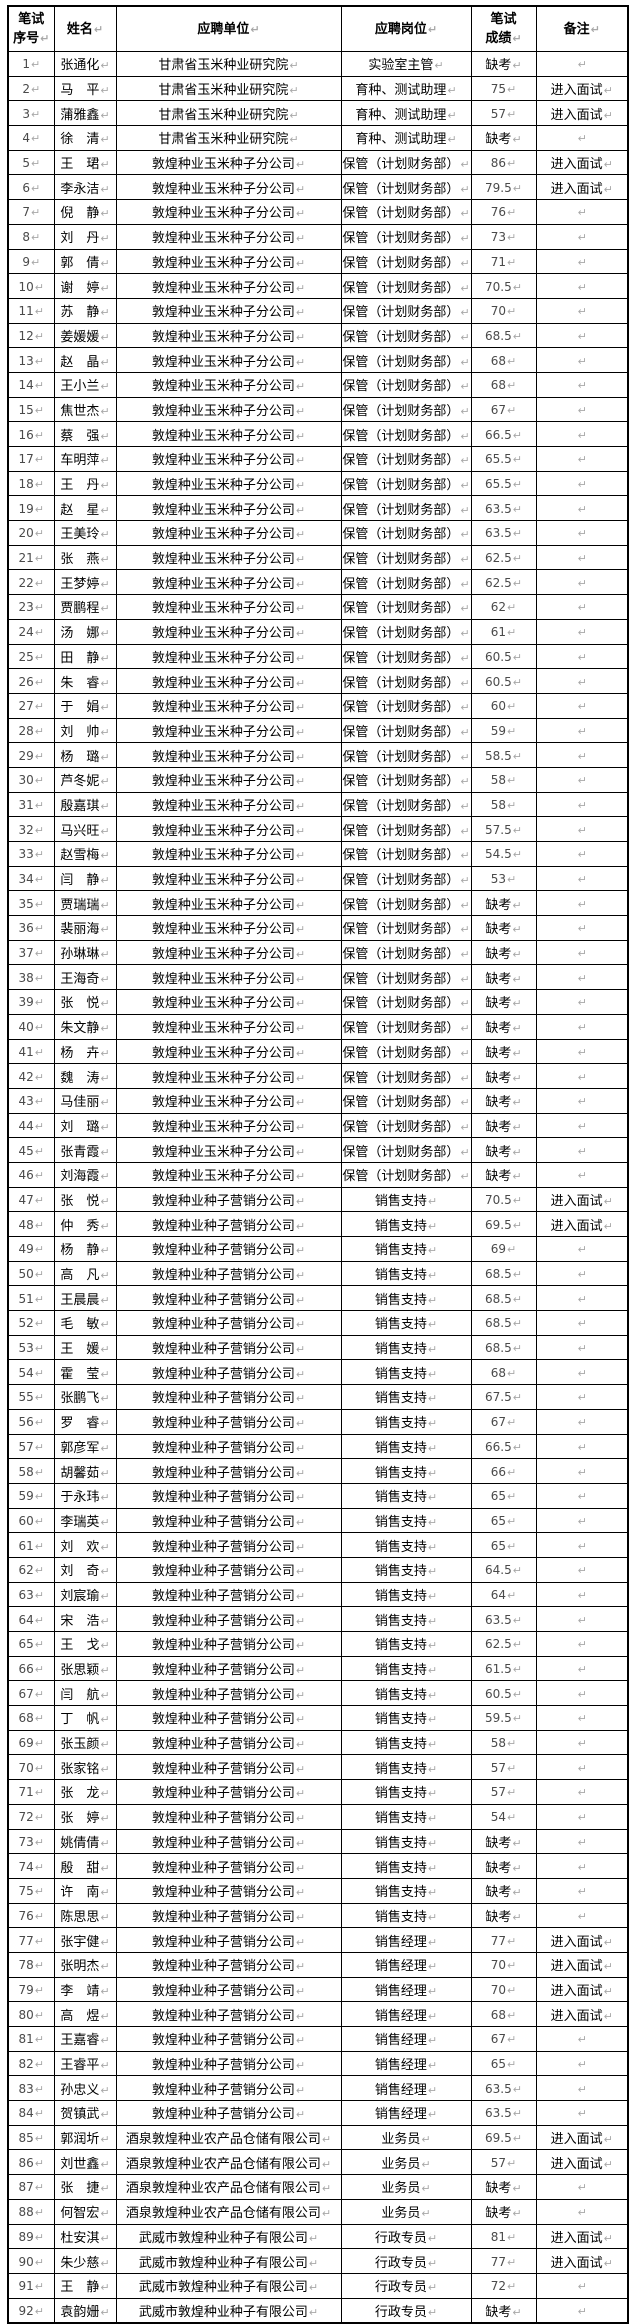  I want to click on cell-unit: 武威市敦煌种业种子有限公司↵, so click(228, 2236).